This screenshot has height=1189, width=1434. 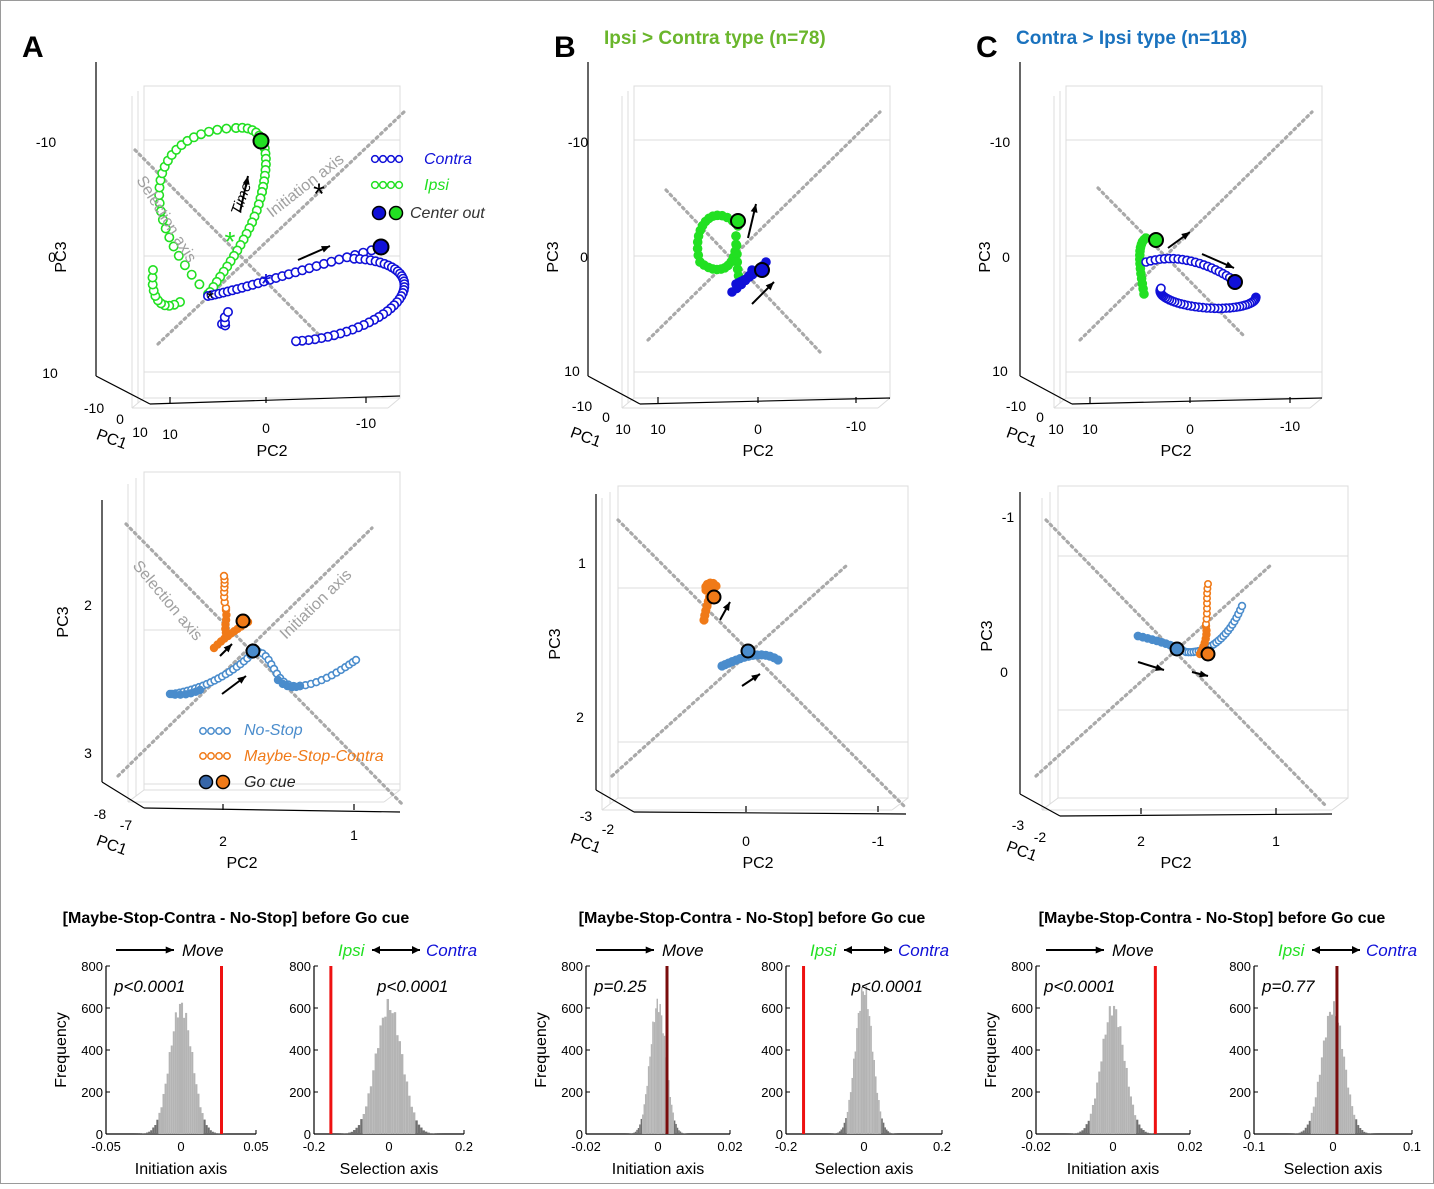 What do you see at coordinates (608, 829) in the screenshot?
I see `pc1-tick: -2` at bounding box center [608, 829].